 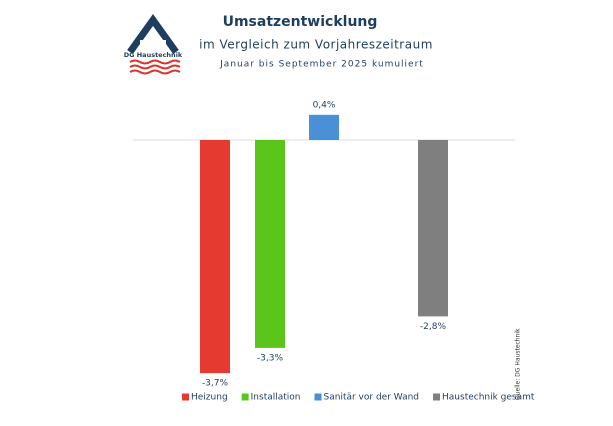 What do you see at coordinates (153, 44) in the screenshot?
I see `logo: DG Haustechnik` at bounding box center [153, 44].